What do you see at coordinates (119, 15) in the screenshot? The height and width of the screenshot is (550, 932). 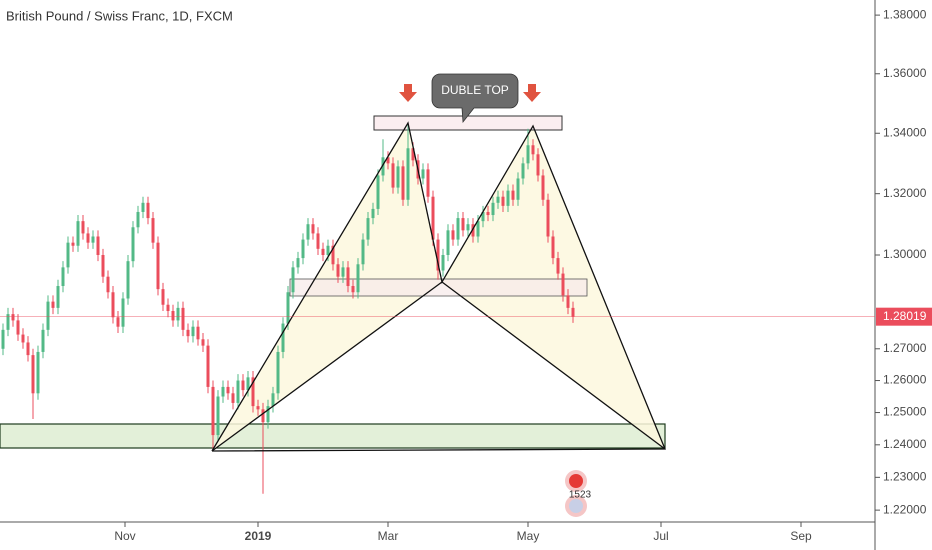 I see `chart-title: British Pound / Swiss Franc, 1D, FXCM` at bounding box center [119, 15].